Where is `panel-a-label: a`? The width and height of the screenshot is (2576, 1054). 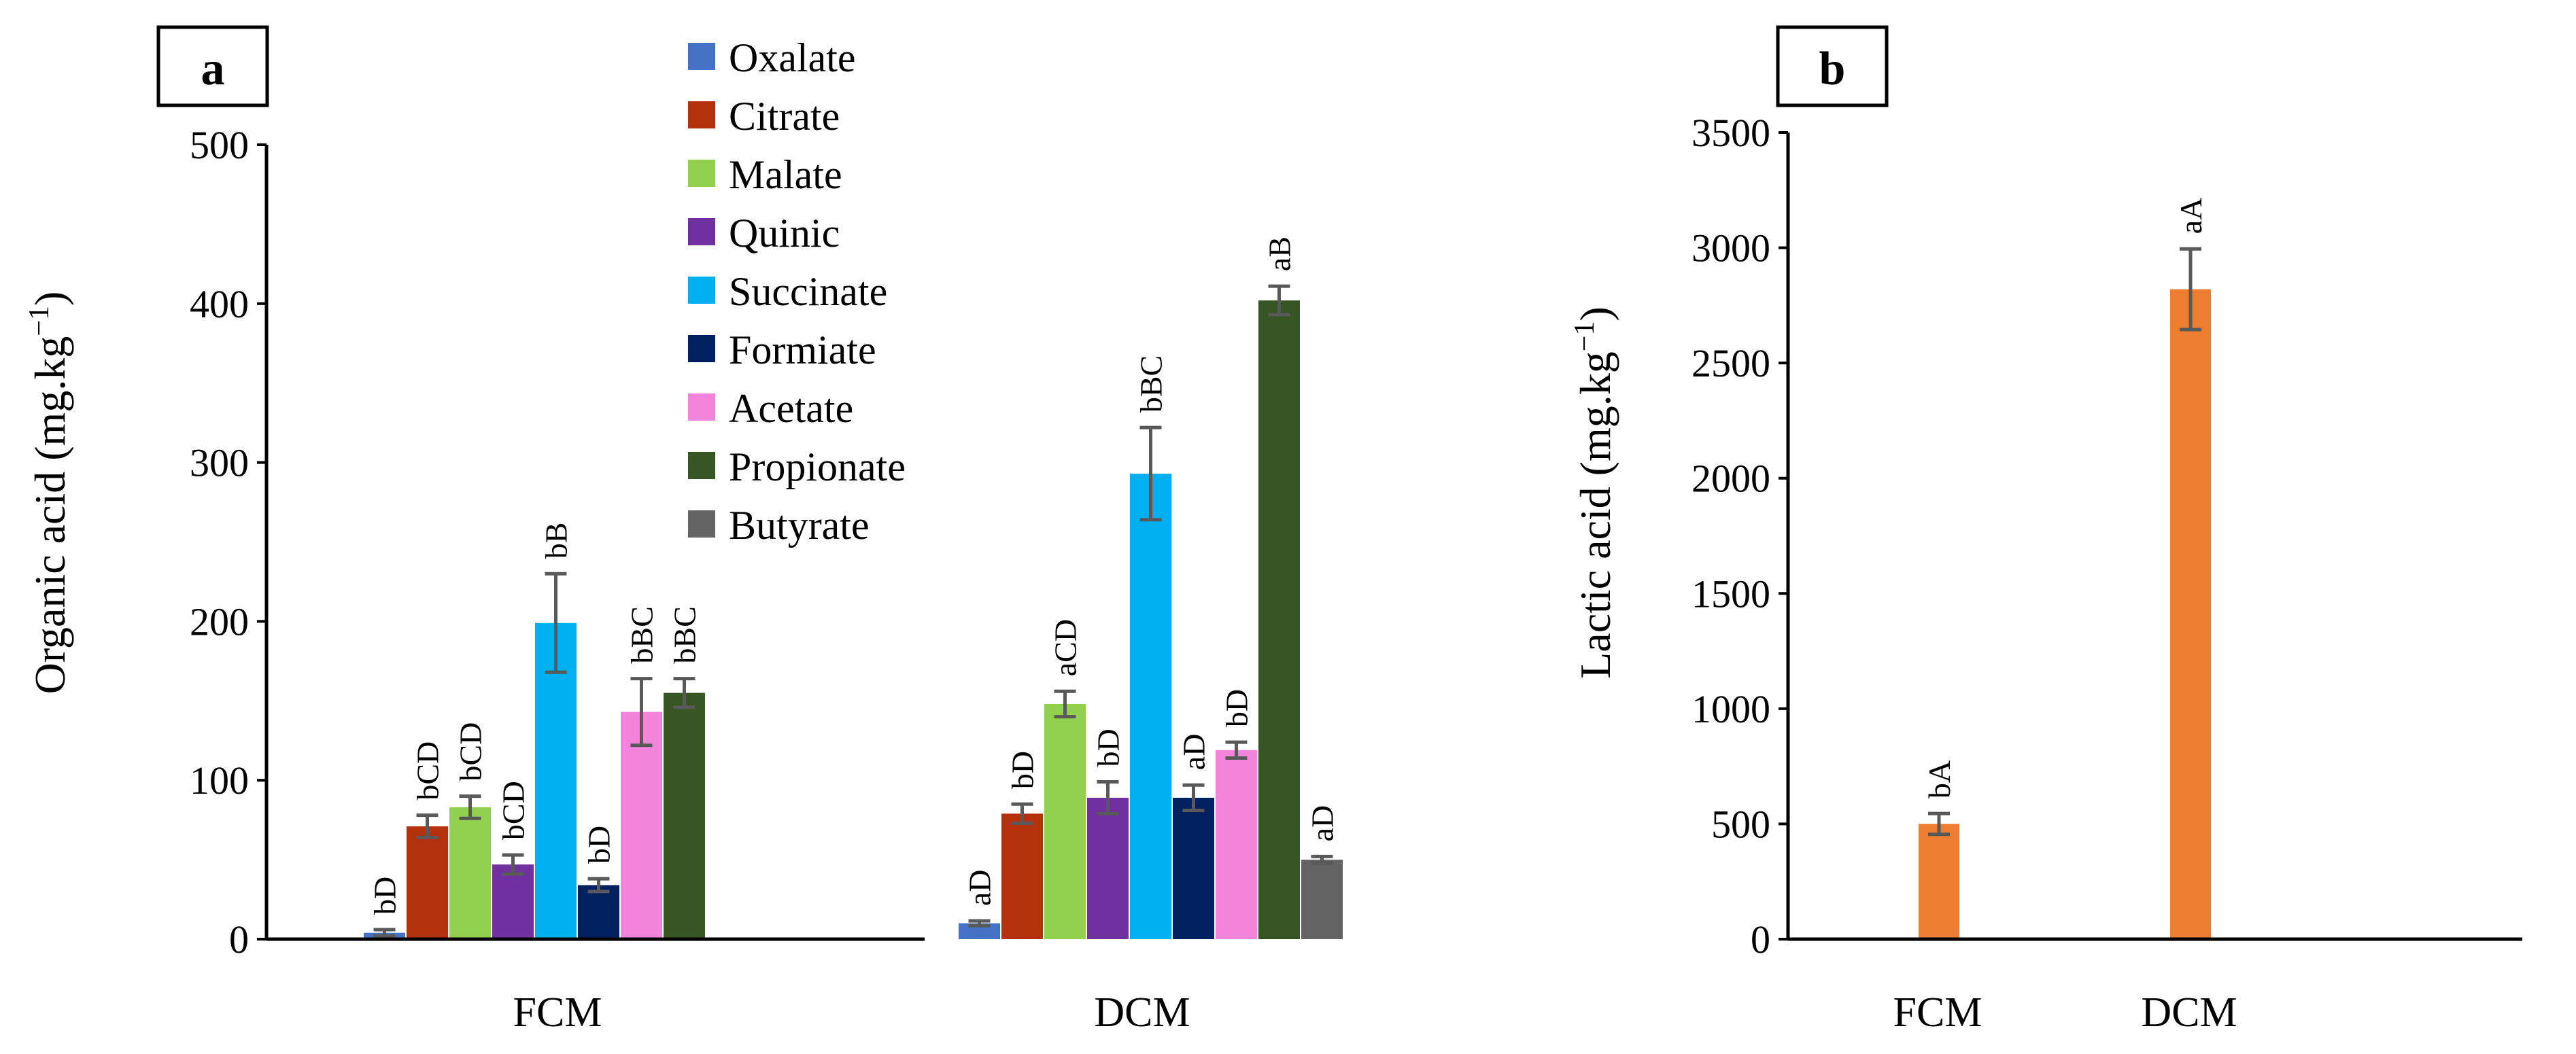 panel-a-label: a is located at coordinates (213, 69).